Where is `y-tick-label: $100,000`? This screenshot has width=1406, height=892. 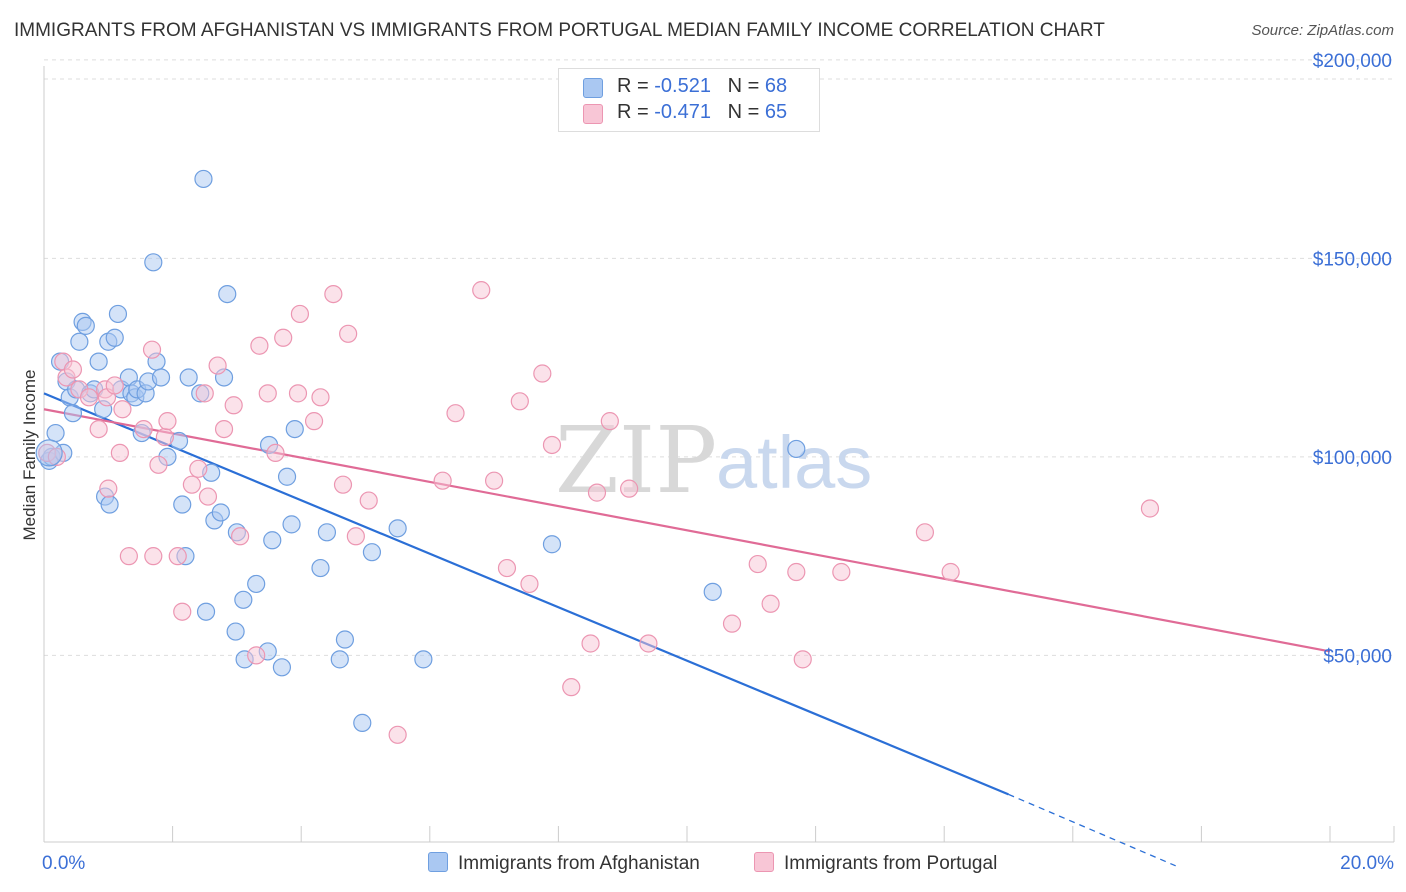
y-tick-label: $100,000 is located at coordinates (1352, 458).